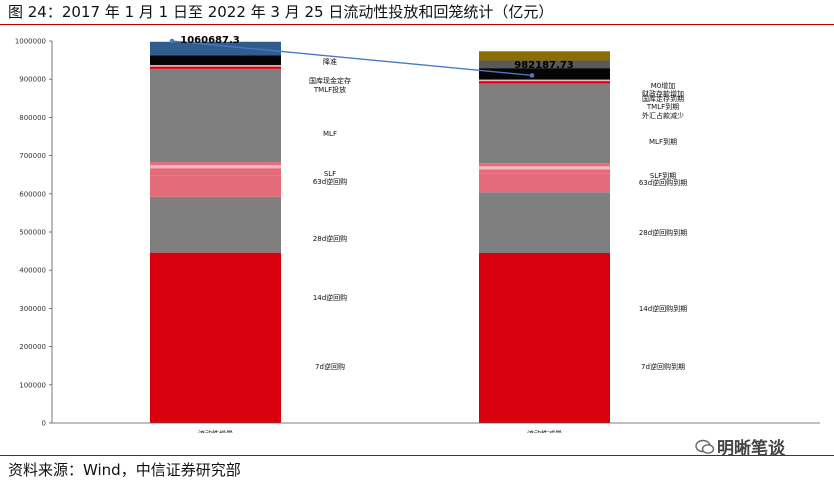  Describe the element at coordinates (32, 271) in the screenshot. I see `y-tick-label: 400000` at that location.